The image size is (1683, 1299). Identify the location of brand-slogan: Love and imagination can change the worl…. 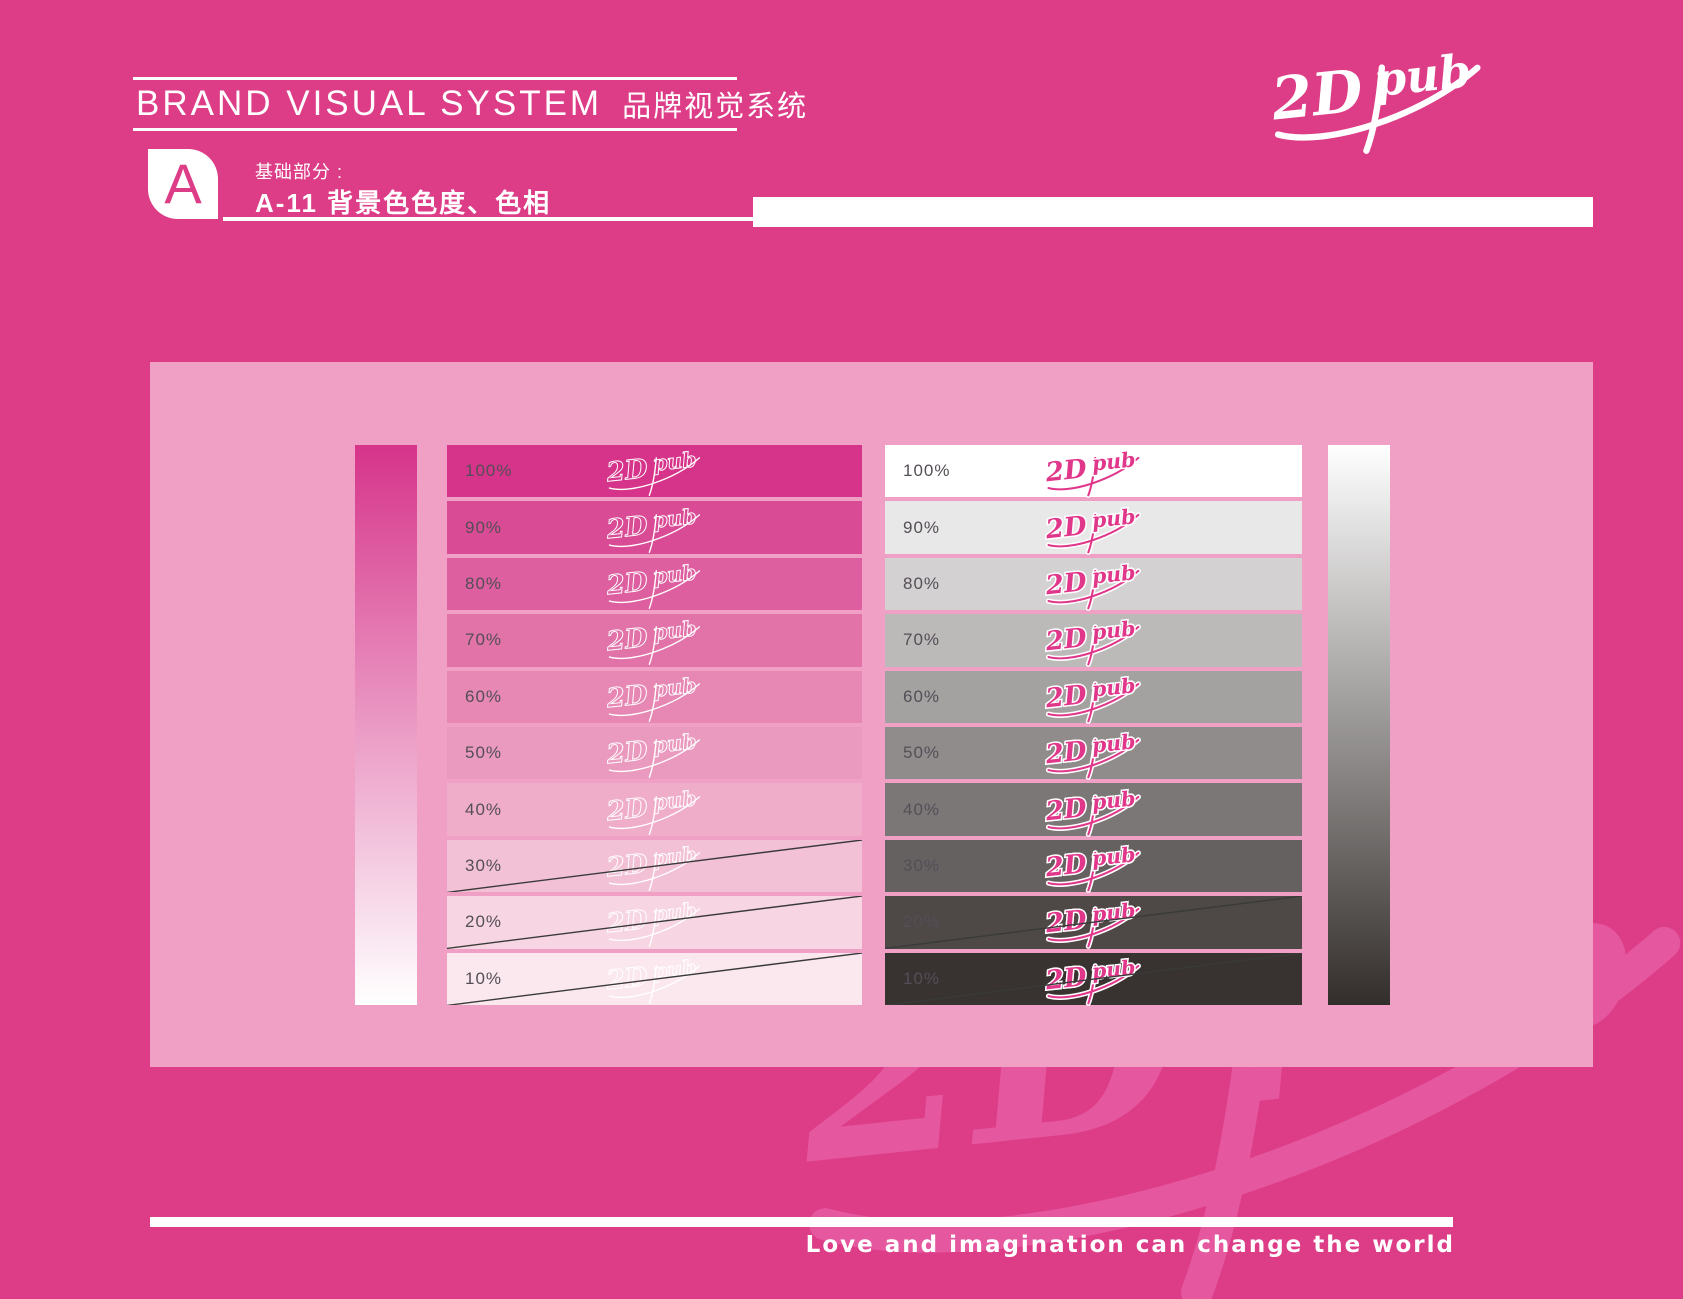
(1130, 1245).